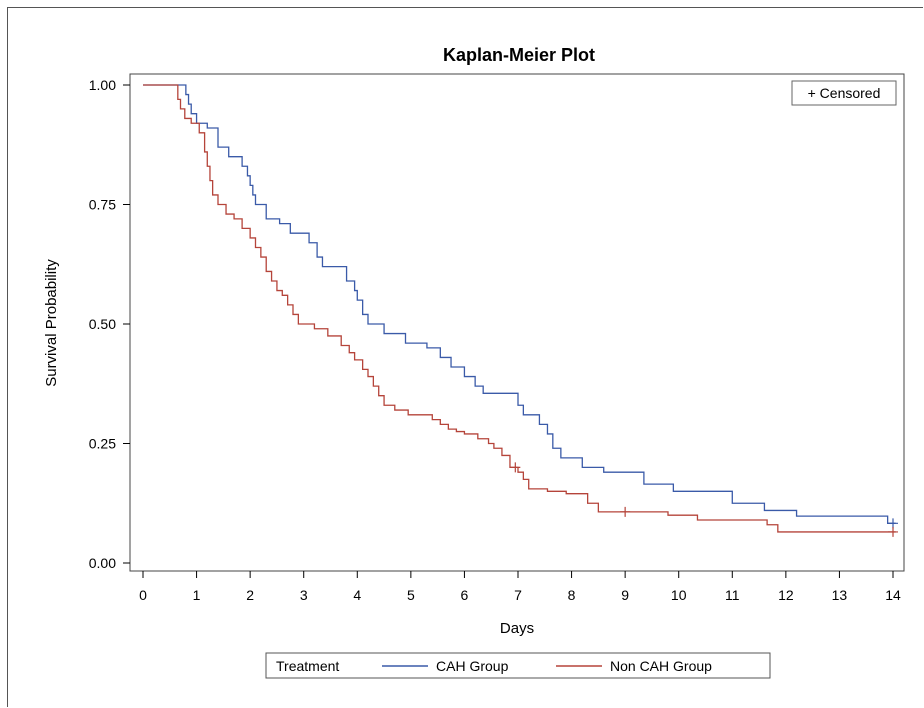 The image size is (924, 708). I want to click on y-axis-label: Survival Probability, so click(51, 323).